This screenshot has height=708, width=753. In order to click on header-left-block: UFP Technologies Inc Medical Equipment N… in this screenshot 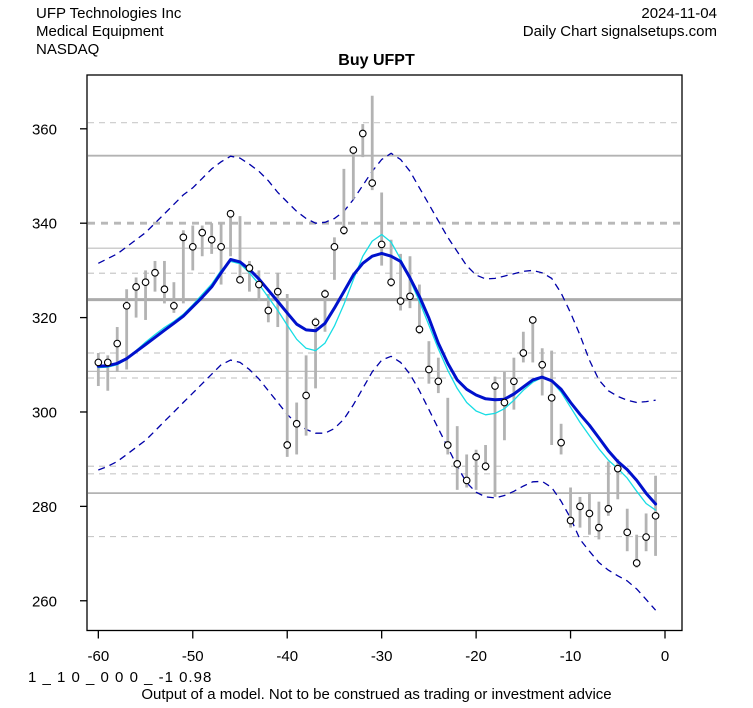, I will do `click(108, 32)`.